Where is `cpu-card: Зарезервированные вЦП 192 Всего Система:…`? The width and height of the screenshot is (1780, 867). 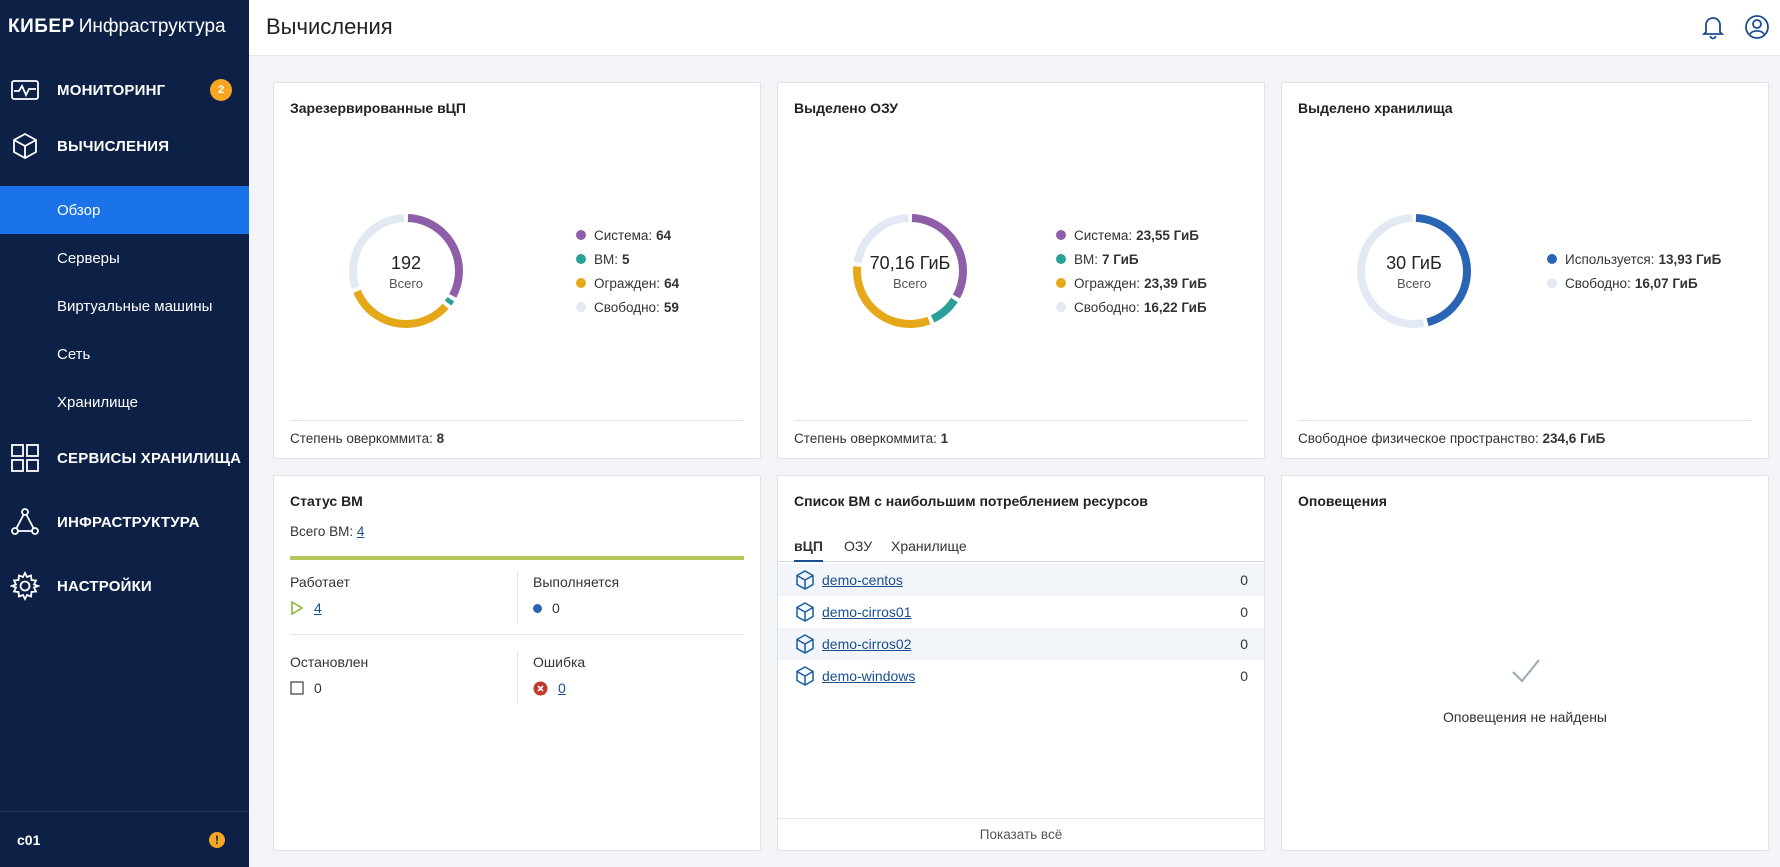
cpu-card: Зарезервированные вЦП 192 Всего Система:… is located at coordinates (517, 270).